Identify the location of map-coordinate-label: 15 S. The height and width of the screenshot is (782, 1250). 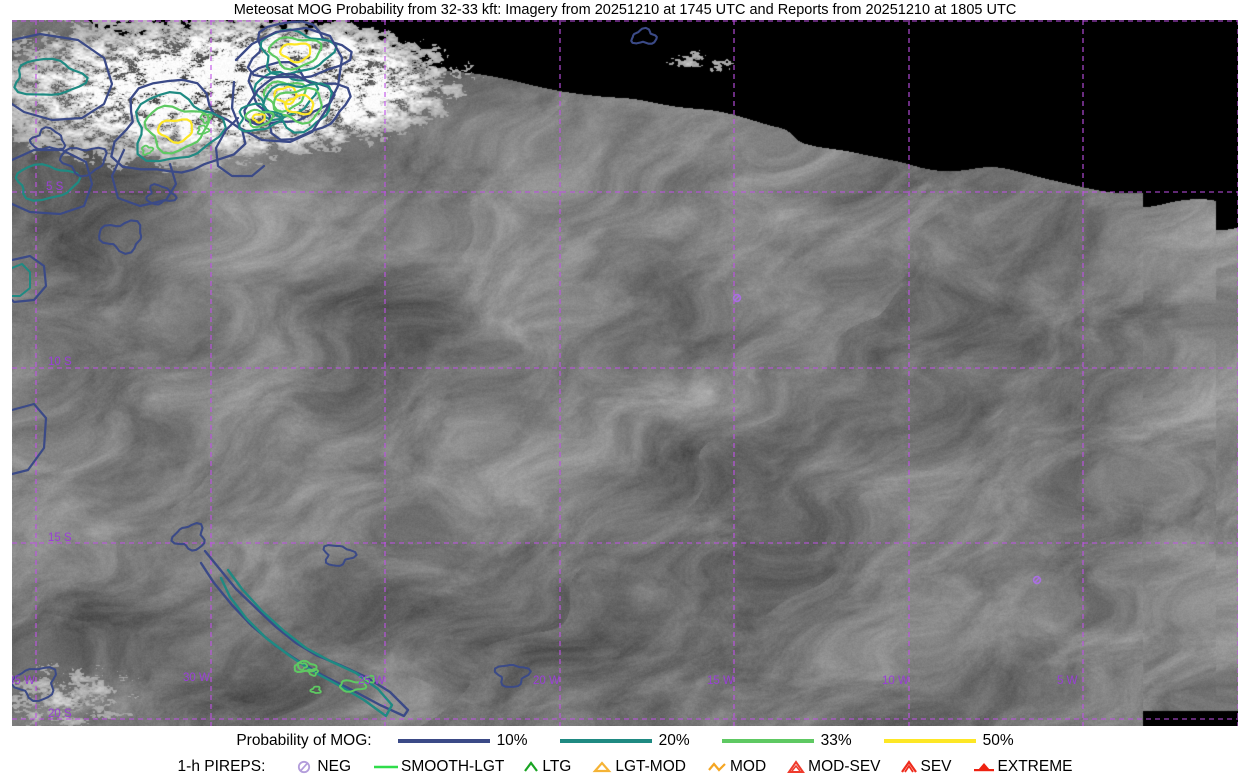
(60, 538).